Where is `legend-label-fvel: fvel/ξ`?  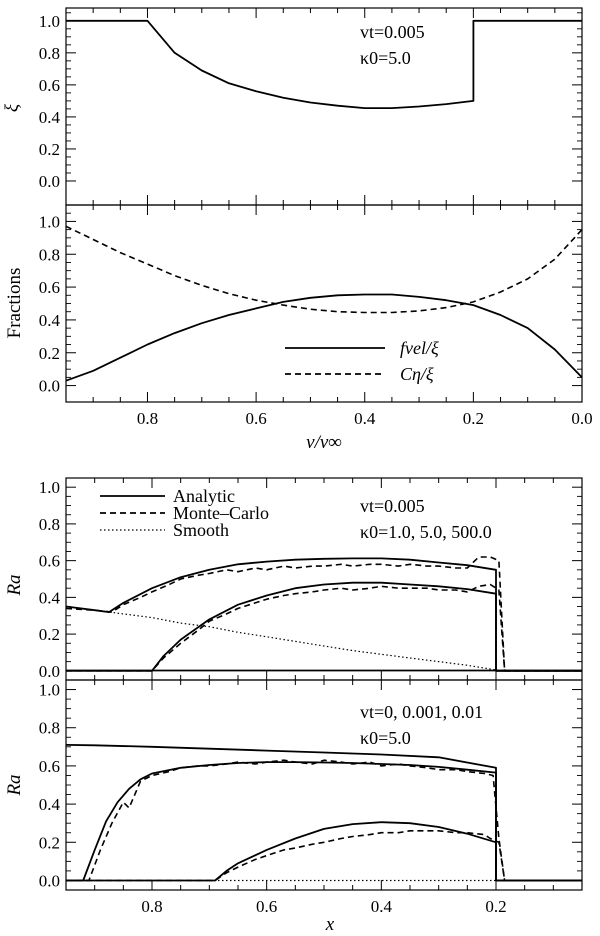
legend-label-fvel: fvel/ξ is located at coordinates (419, 348).